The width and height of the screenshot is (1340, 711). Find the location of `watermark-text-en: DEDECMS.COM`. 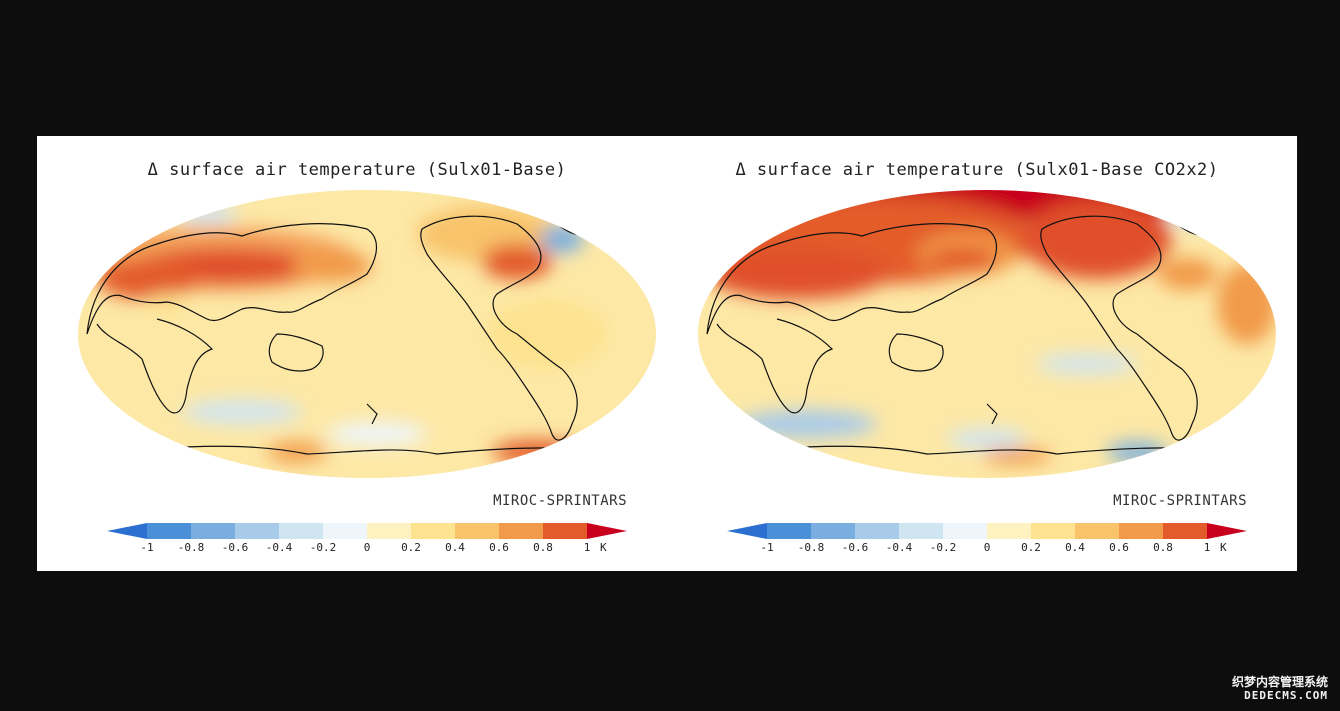

watermark-text-en: DEDECMS.COM is located at coordinates (1286, 695).